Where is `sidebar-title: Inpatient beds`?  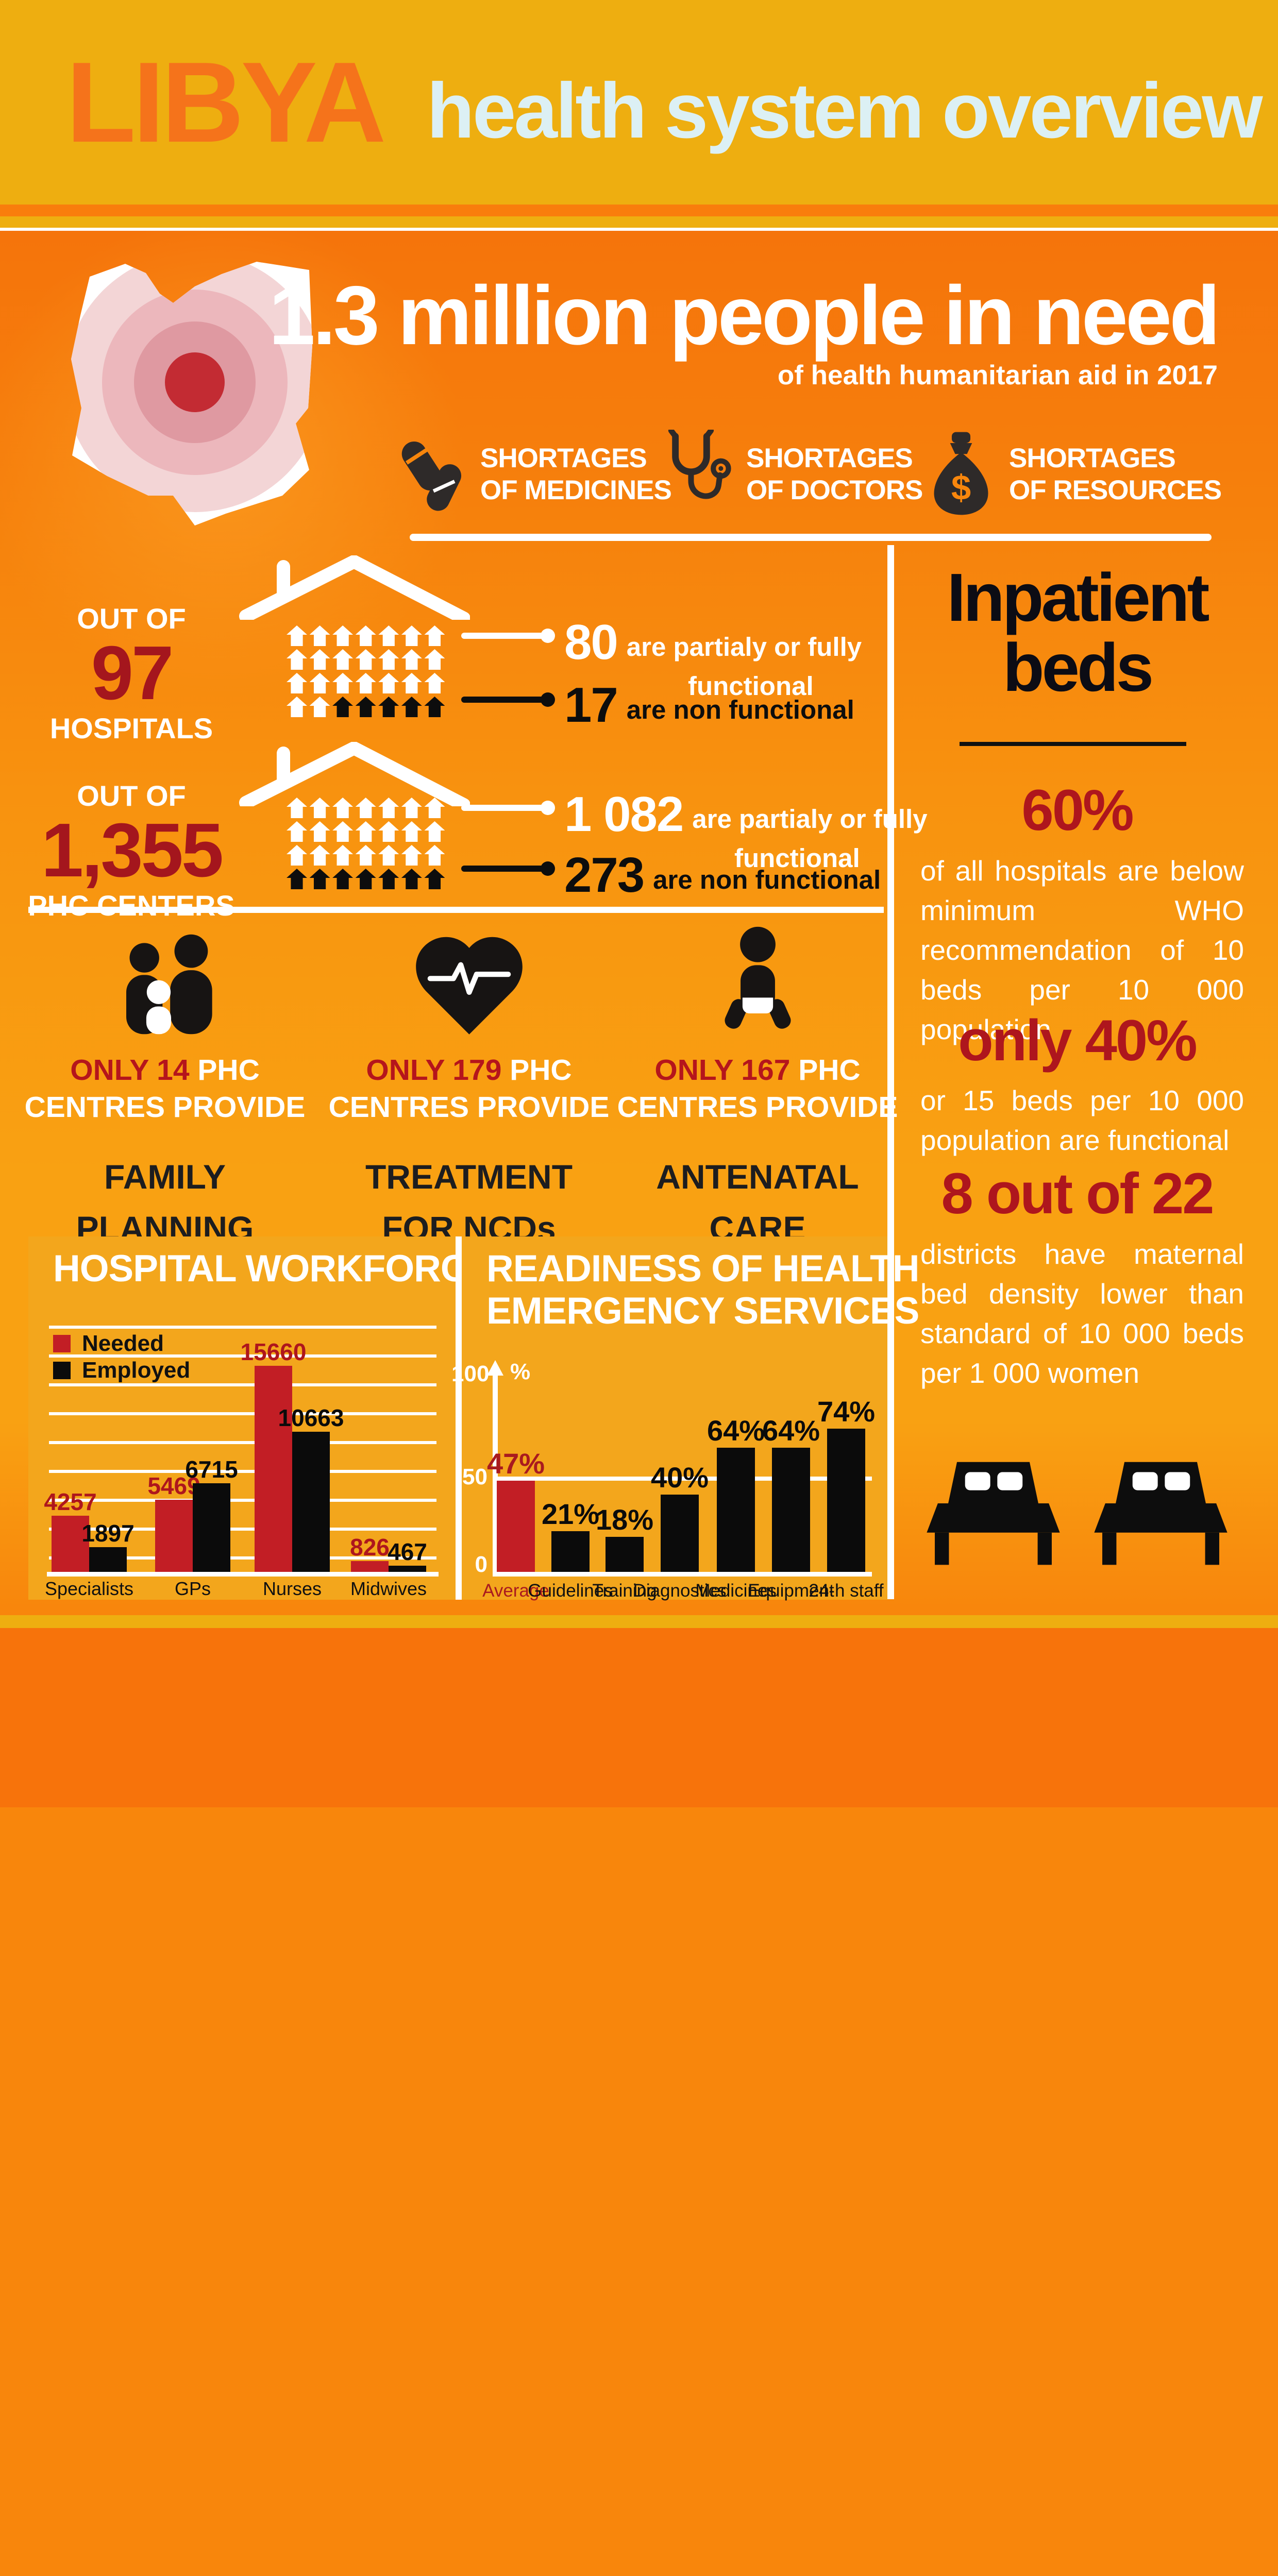 sidebar-title: Inpatient beds is located at coordinates (1079, 632).